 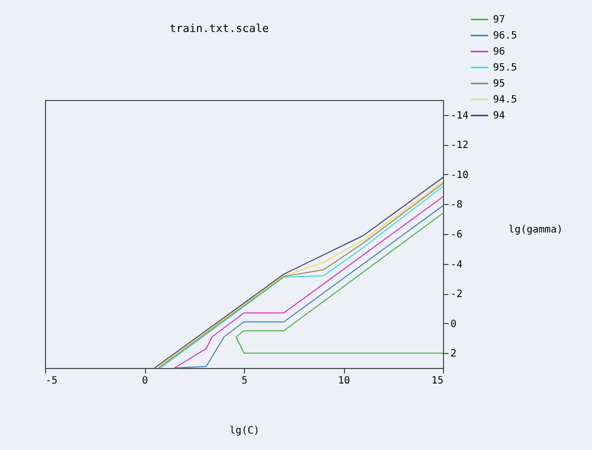 What do you see at coordinates (499, 20) in the screenshot?
I see `legend-label: 97` at bounding box center [499, 20].